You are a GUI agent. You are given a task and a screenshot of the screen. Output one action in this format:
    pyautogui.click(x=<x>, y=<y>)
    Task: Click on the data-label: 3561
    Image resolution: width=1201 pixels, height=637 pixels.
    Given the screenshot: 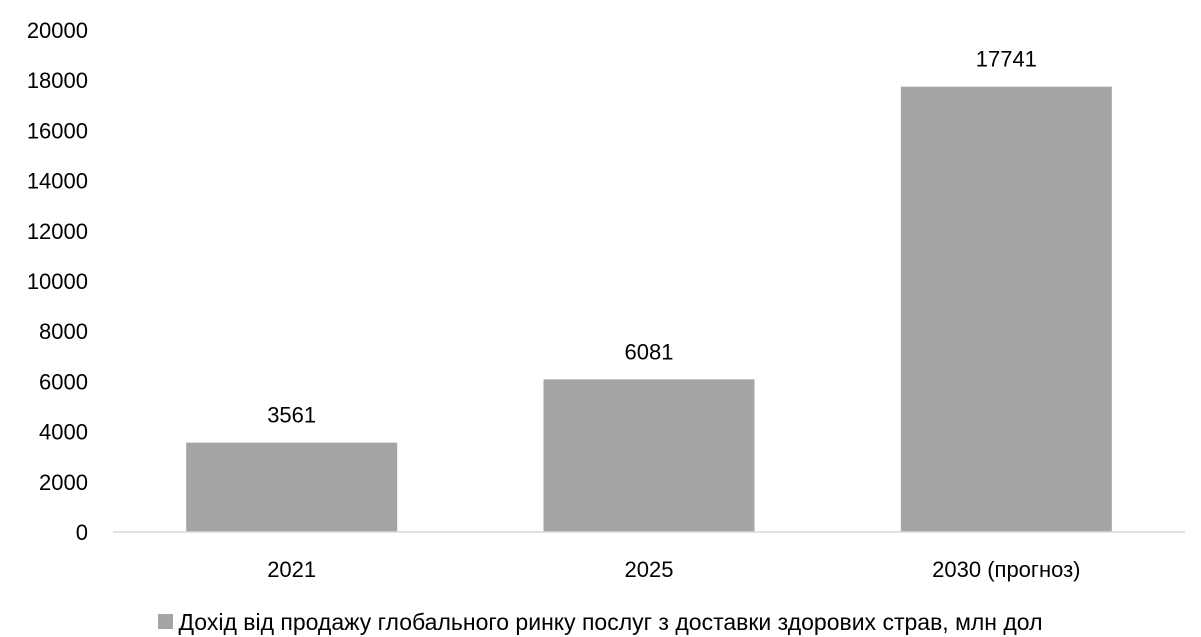 What is the action you would take?
    pyautogui.click(x=291, y=415)
    